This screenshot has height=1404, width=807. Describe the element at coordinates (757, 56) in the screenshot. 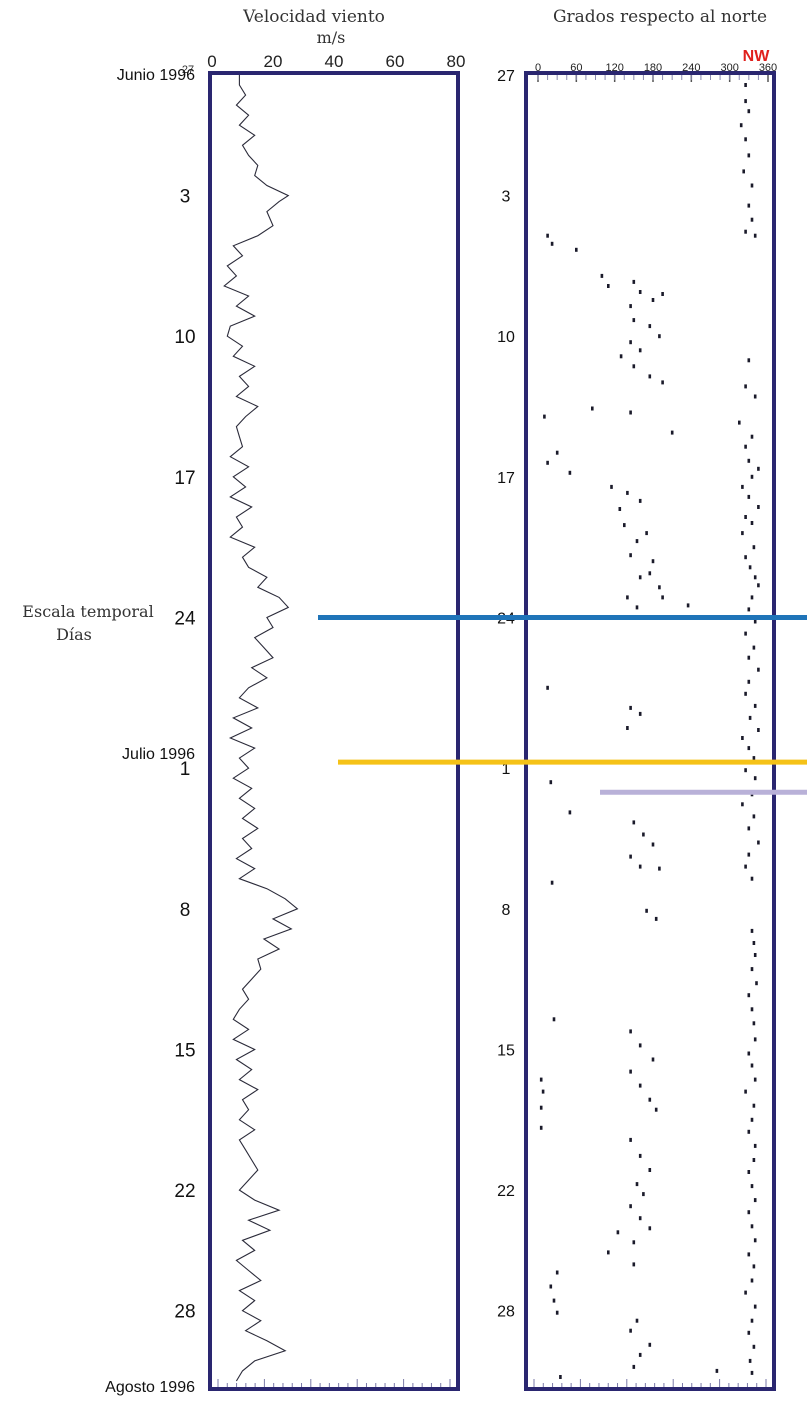

I see `nw-annotation: NW` at that location.